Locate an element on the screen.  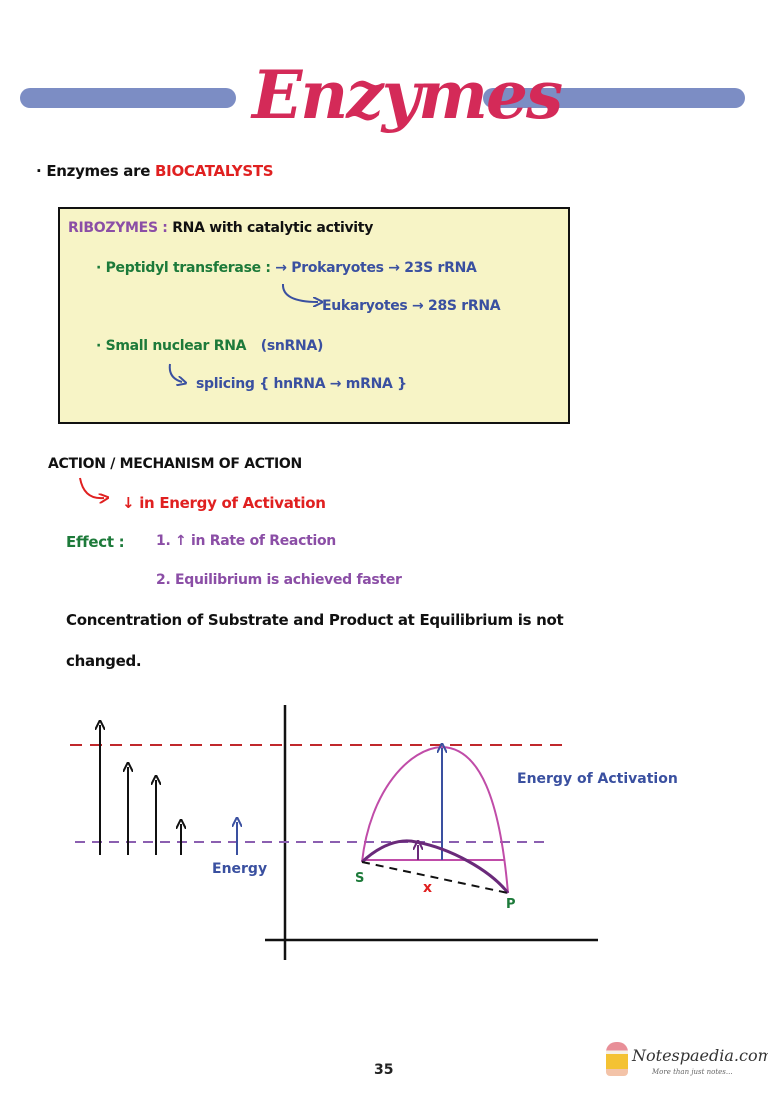
page-number: 35 is located at coordinates (384, 1070).